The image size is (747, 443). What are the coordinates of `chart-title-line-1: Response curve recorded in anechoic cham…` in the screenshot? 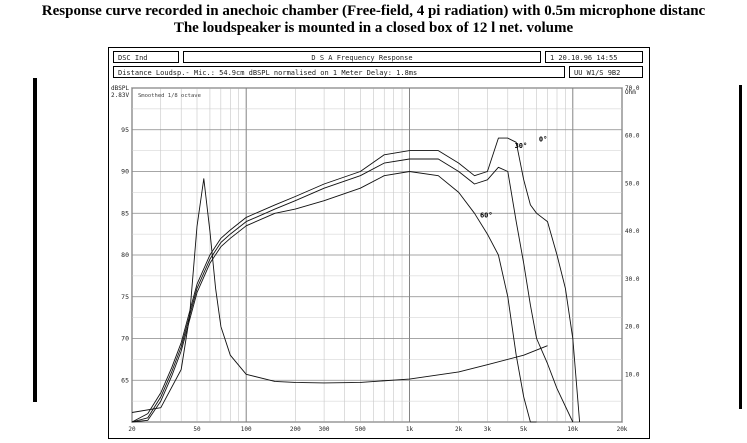 It's located at (373, 11).